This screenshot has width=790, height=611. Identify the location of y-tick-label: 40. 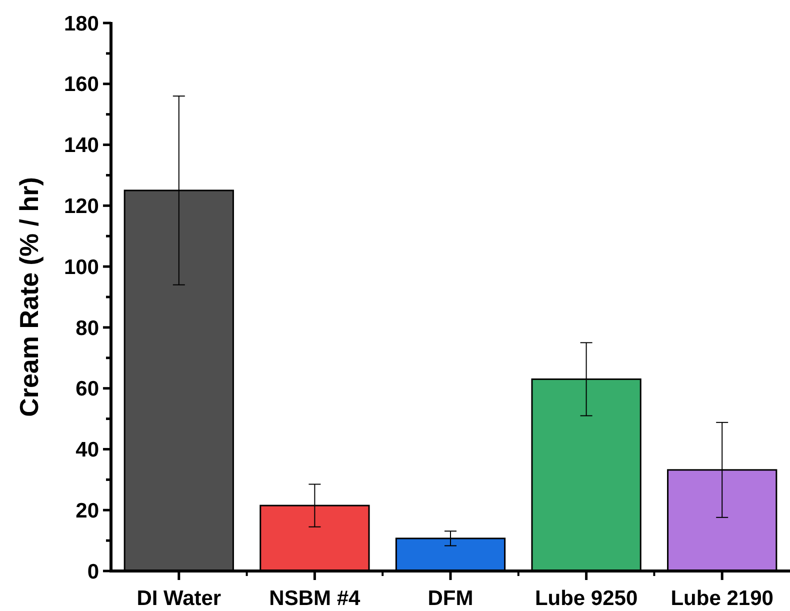
(87, 450).